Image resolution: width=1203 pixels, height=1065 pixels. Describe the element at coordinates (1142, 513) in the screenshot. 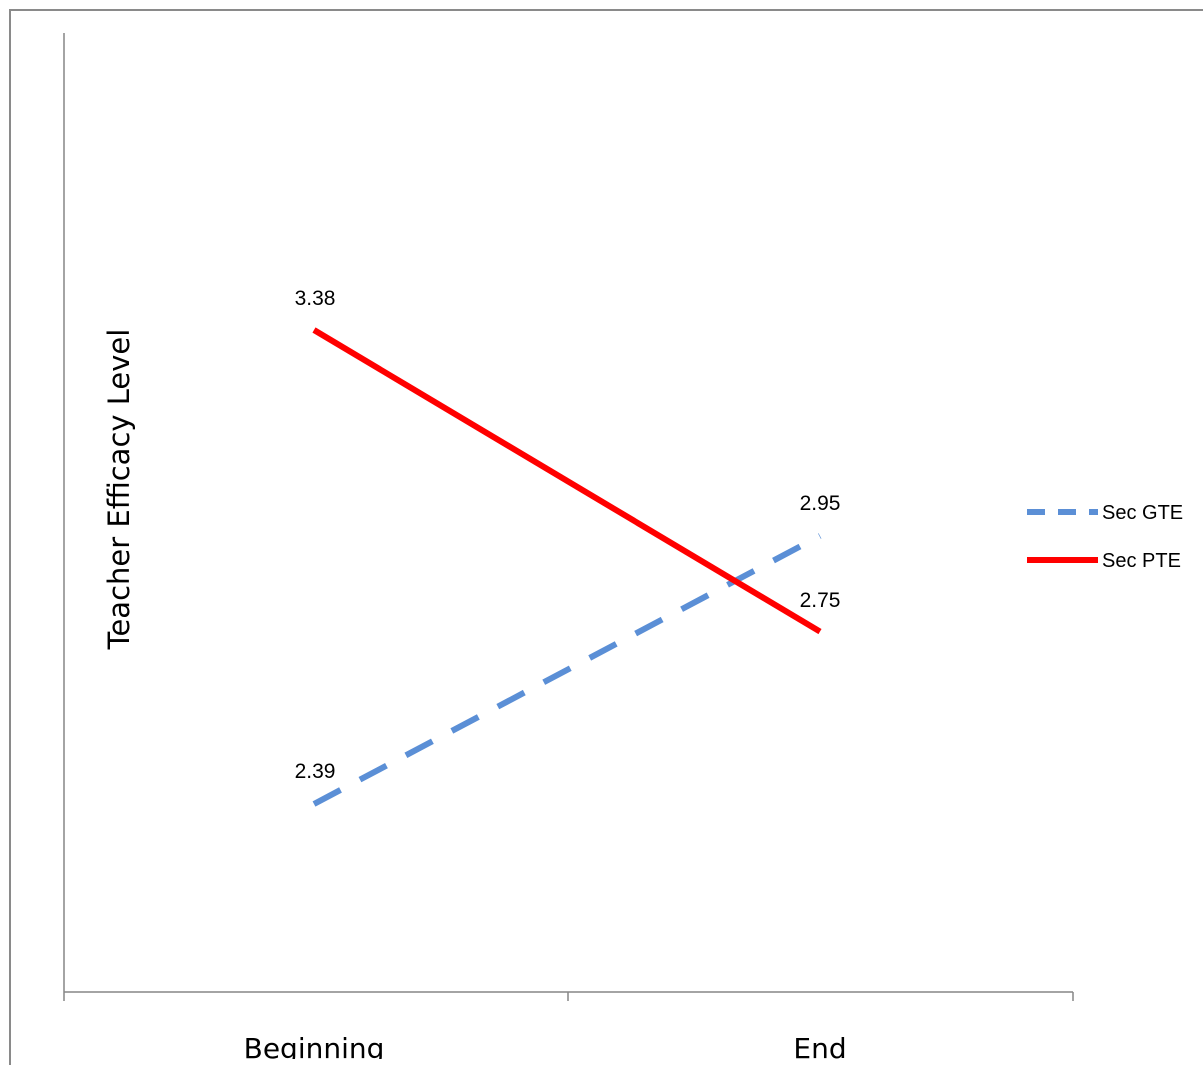

I see `legend-label: Sec GTE` at that location.